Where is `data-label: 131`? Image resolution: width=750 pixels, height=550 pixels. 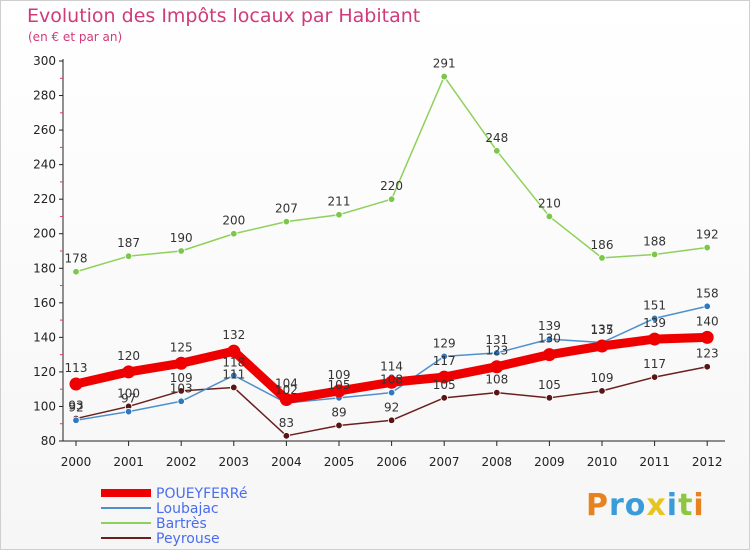
data-label: 131 is located at coordinates (496, 340).